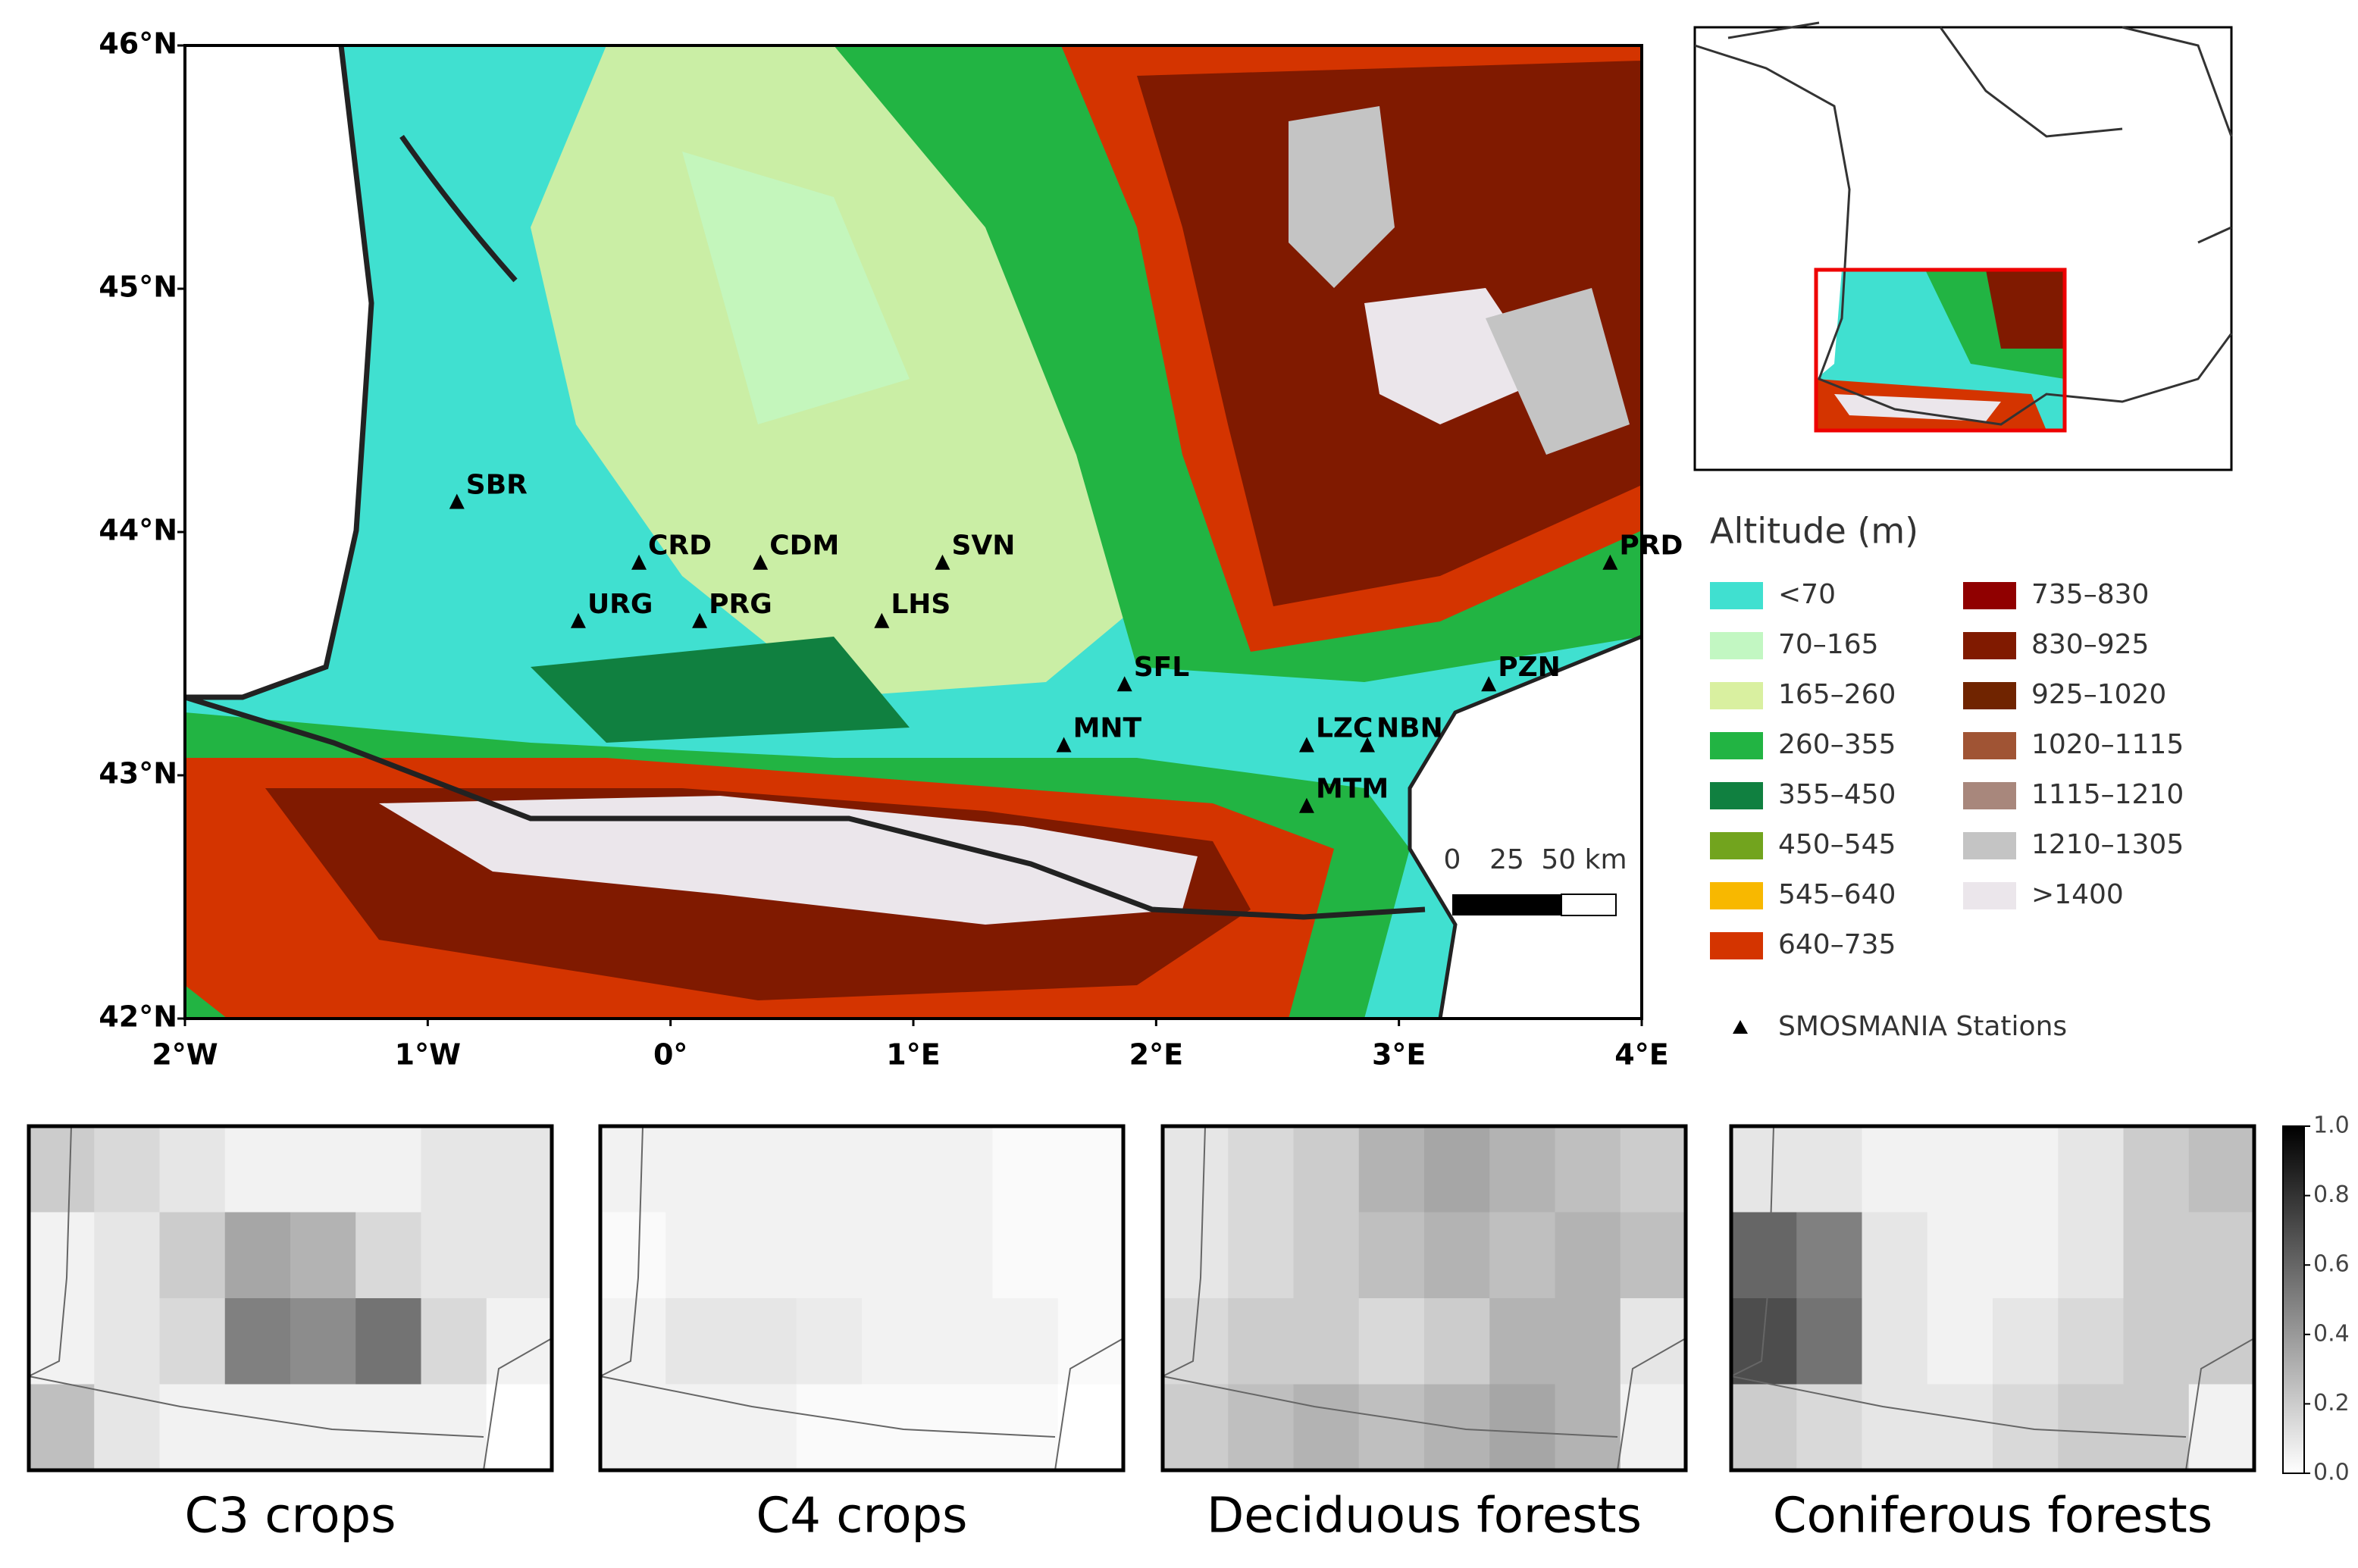 The height and width of the screenshot is (1568, 2358). I want to click on legend-label: 545–640, so click(1837, 894).